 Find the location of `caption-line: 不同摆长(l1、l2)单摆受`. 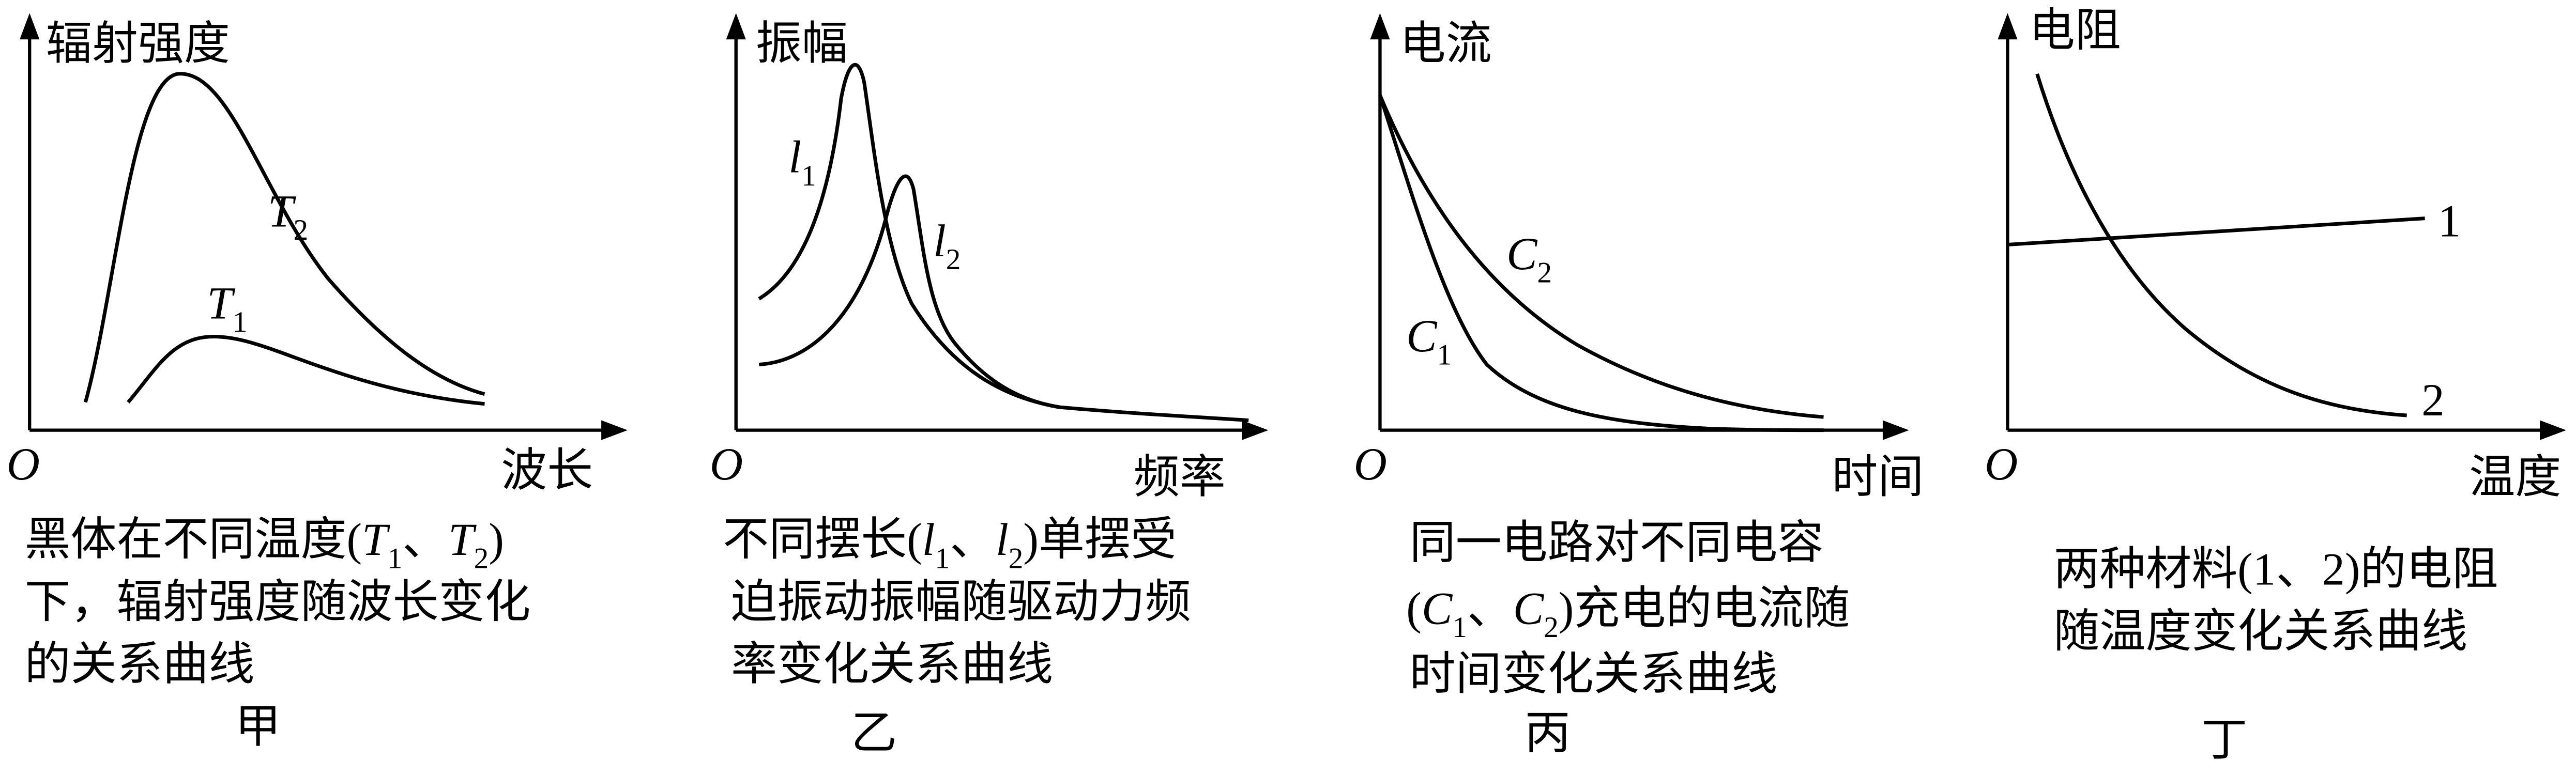

caption-line: 不同摆长(l1、l2)单摆受 is located at coordinates (950, 545).